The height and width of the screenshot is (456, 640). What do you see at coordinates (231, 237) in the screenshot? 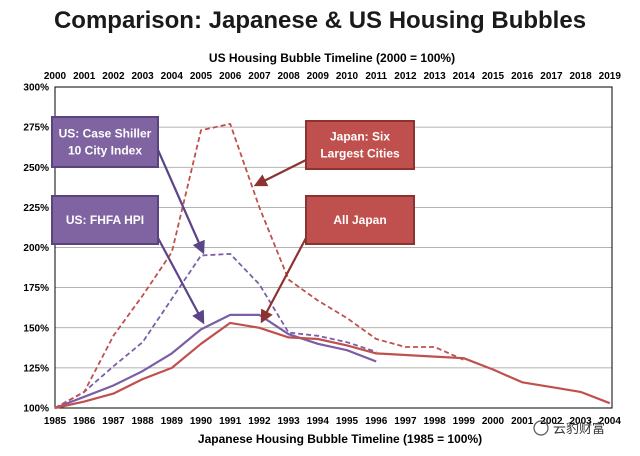
I see `annotation-arrows` at bounding box center [231, 237].